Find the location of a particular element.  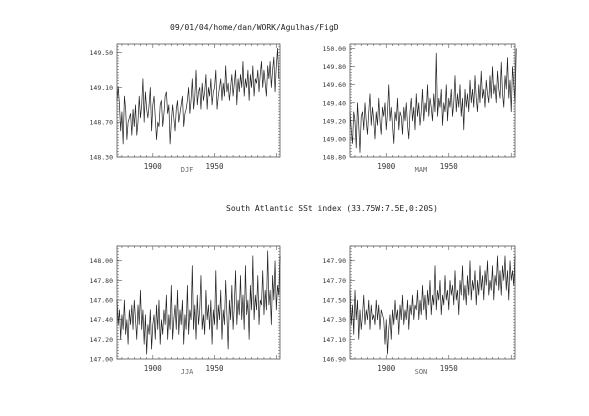

y-tick-label: 149.20 is located at coordinates (335, 121).